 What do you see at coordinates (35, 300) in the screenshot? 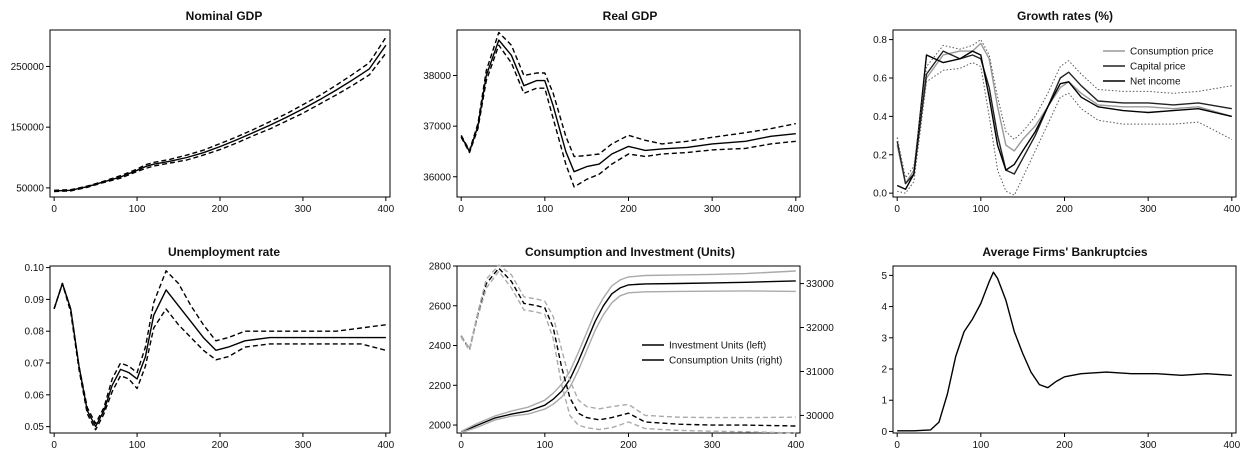
I see `y-tick-label: 0.09` at bounding box center [35, 300].